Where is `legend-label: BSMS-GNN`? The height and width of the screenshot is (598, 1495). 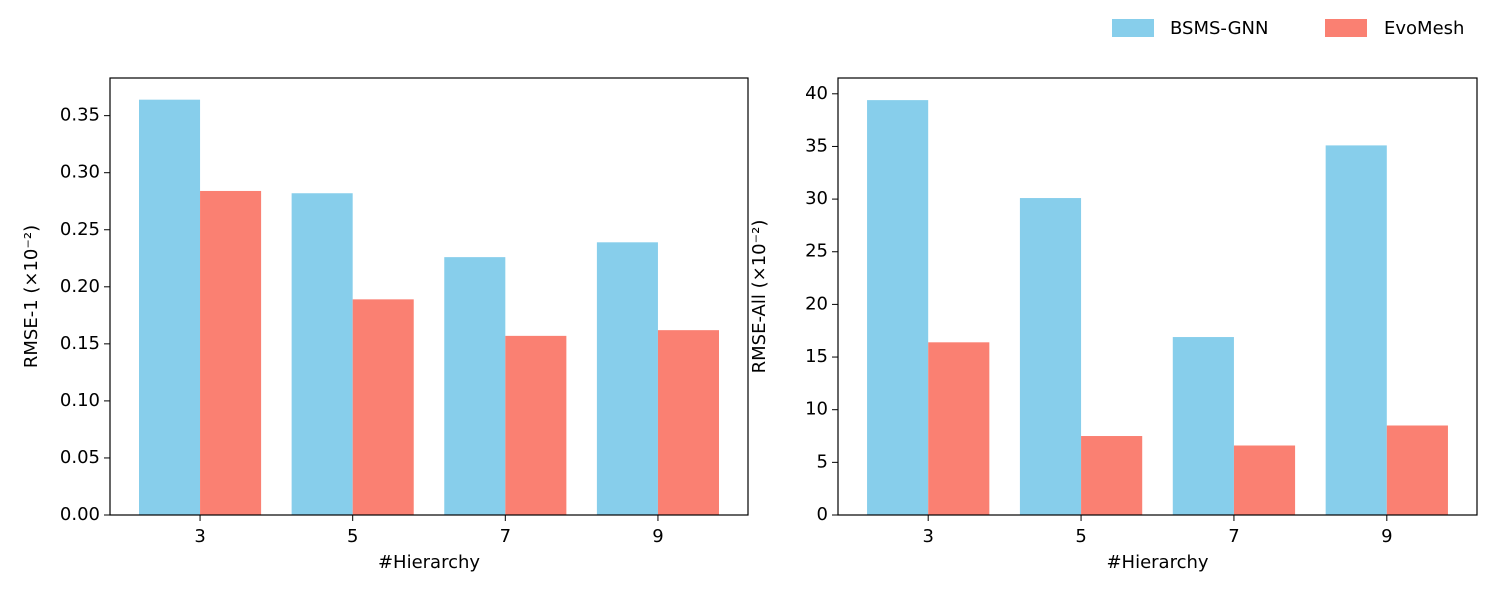
legend-label: BSMS-GNN is located at coordinates (1219, 28).